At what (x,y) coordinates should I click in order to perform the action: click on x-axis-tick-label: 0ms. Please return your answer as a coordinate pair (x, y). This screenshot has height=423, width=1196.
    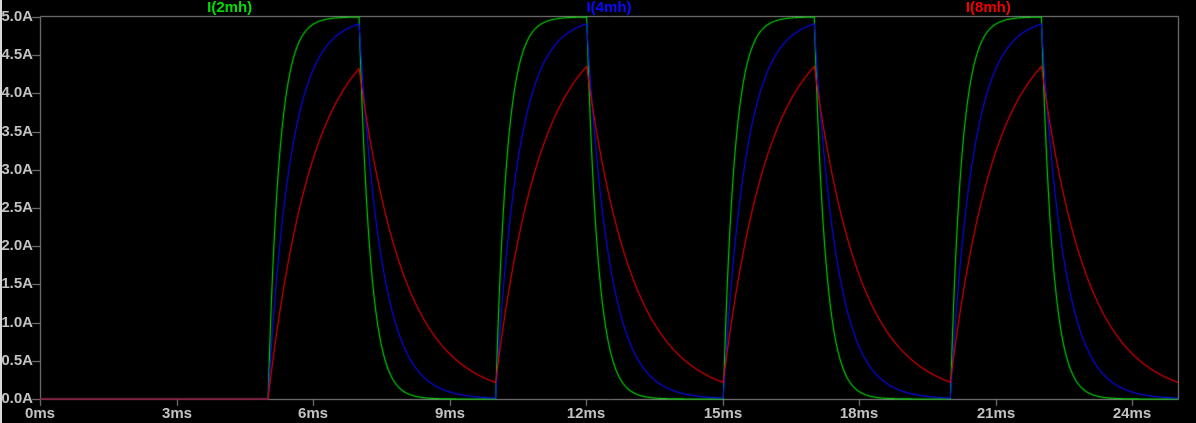
    Looking at the image, I should click on (40, 413).